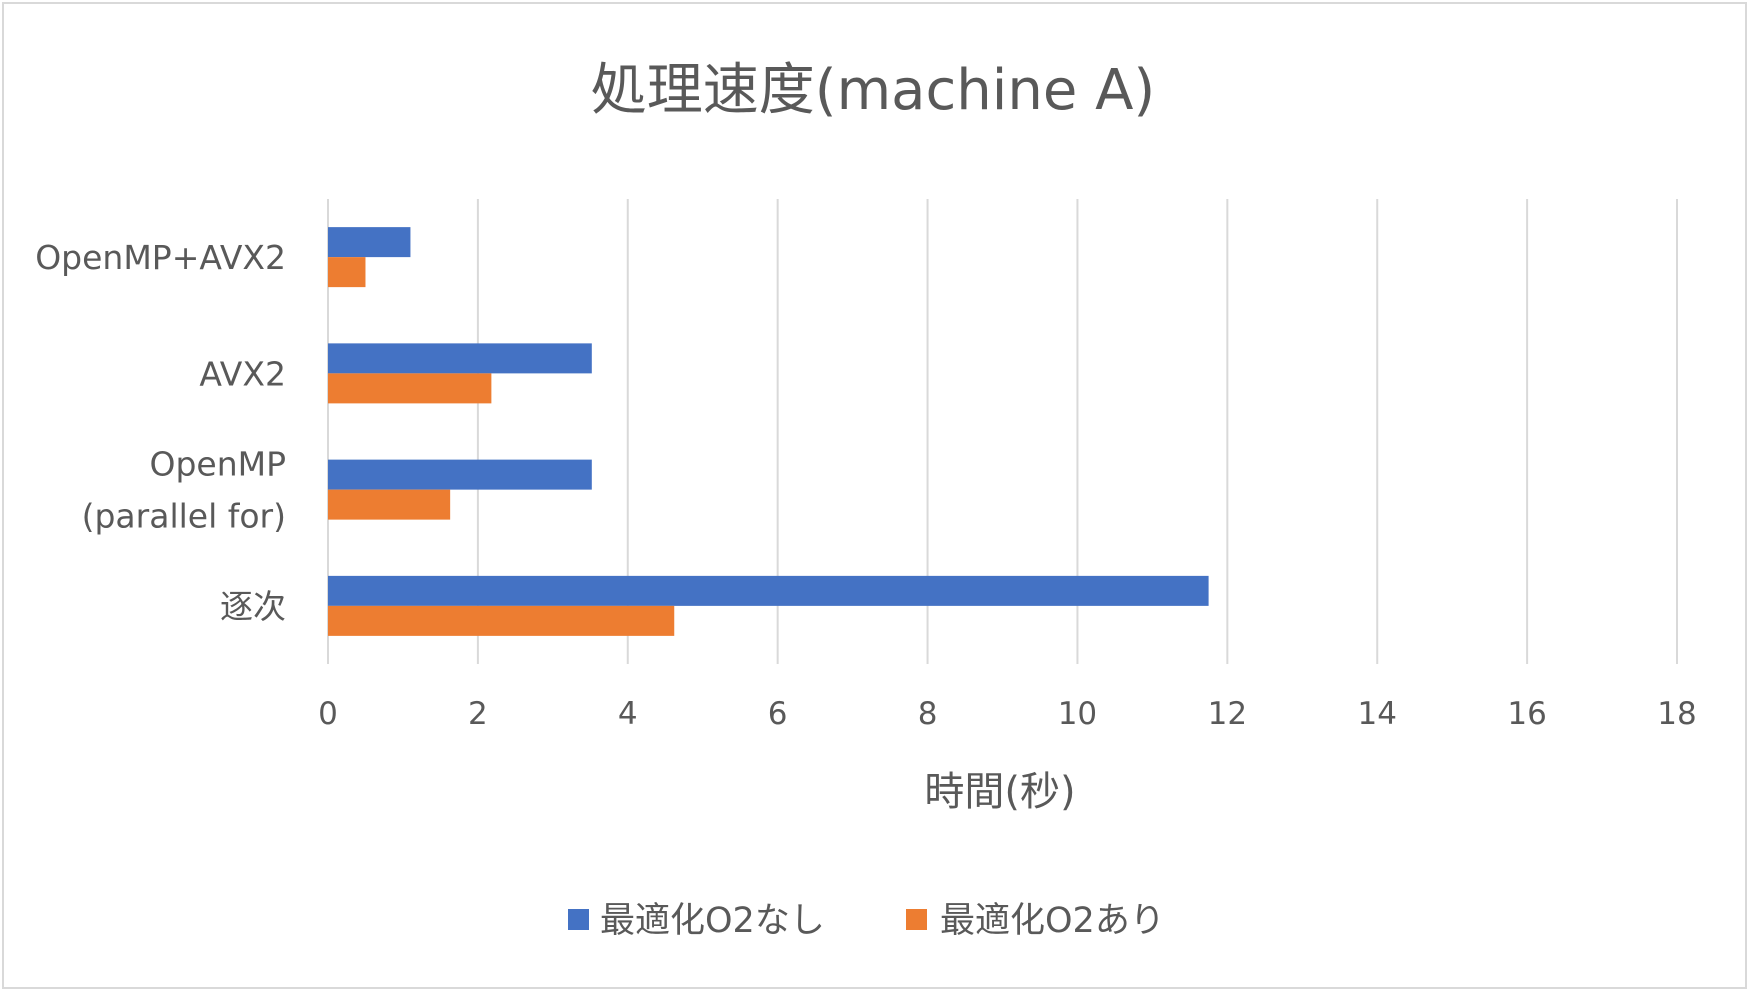 Image resolution: width=1751 pixels, height=993 pixels. Describe the element at coordinates (328, 714) in the screenshot. I see `x-tick-label: 0` at that location.